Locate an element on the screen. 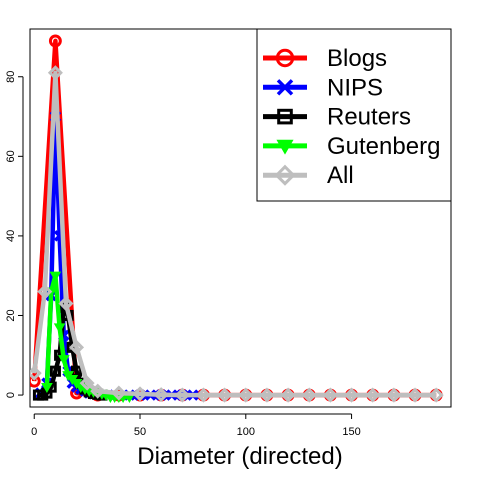 The height and width of the screenshot is (480, 480). y-tick-label: 20 is located at coordinates (11, 315).